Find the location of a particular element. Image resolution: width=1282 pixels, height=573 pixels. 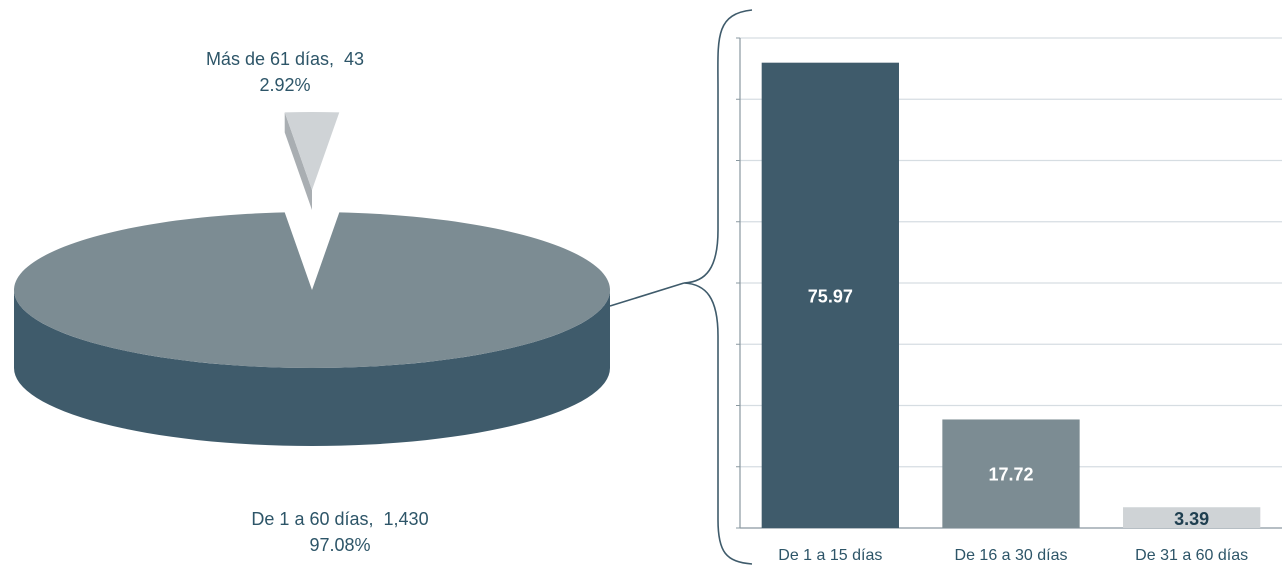

pie-label-small-name: Más de 61 días is located at coordinates (267, 59).